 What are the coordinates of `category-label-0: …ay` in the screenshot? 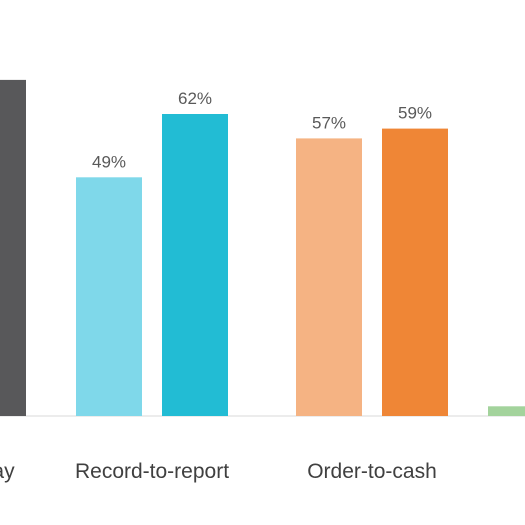 It's located at (7, 471).